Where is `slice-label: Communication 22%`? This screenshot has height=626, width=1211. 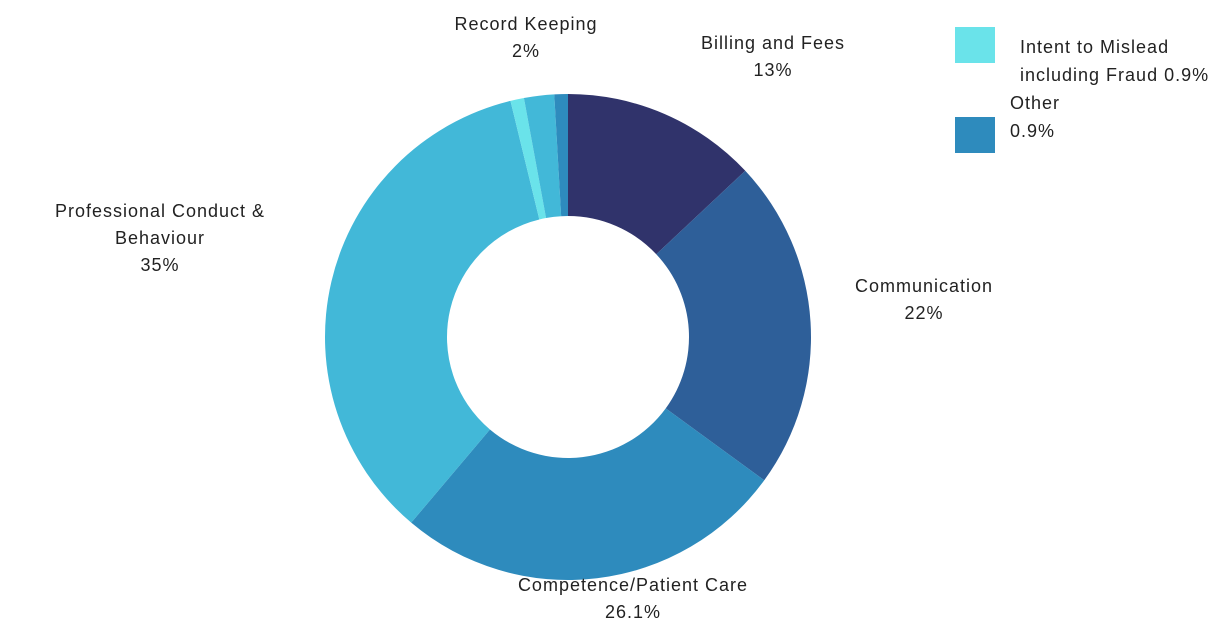
slice-label: Communication 22% is located at coordinates (924, 300).